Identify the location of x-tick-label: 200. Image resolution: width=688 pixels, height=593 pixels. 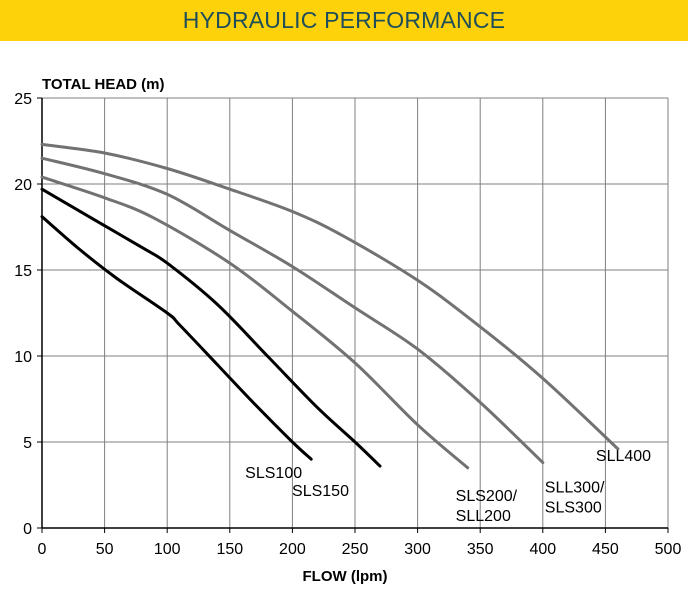
(292, 549).